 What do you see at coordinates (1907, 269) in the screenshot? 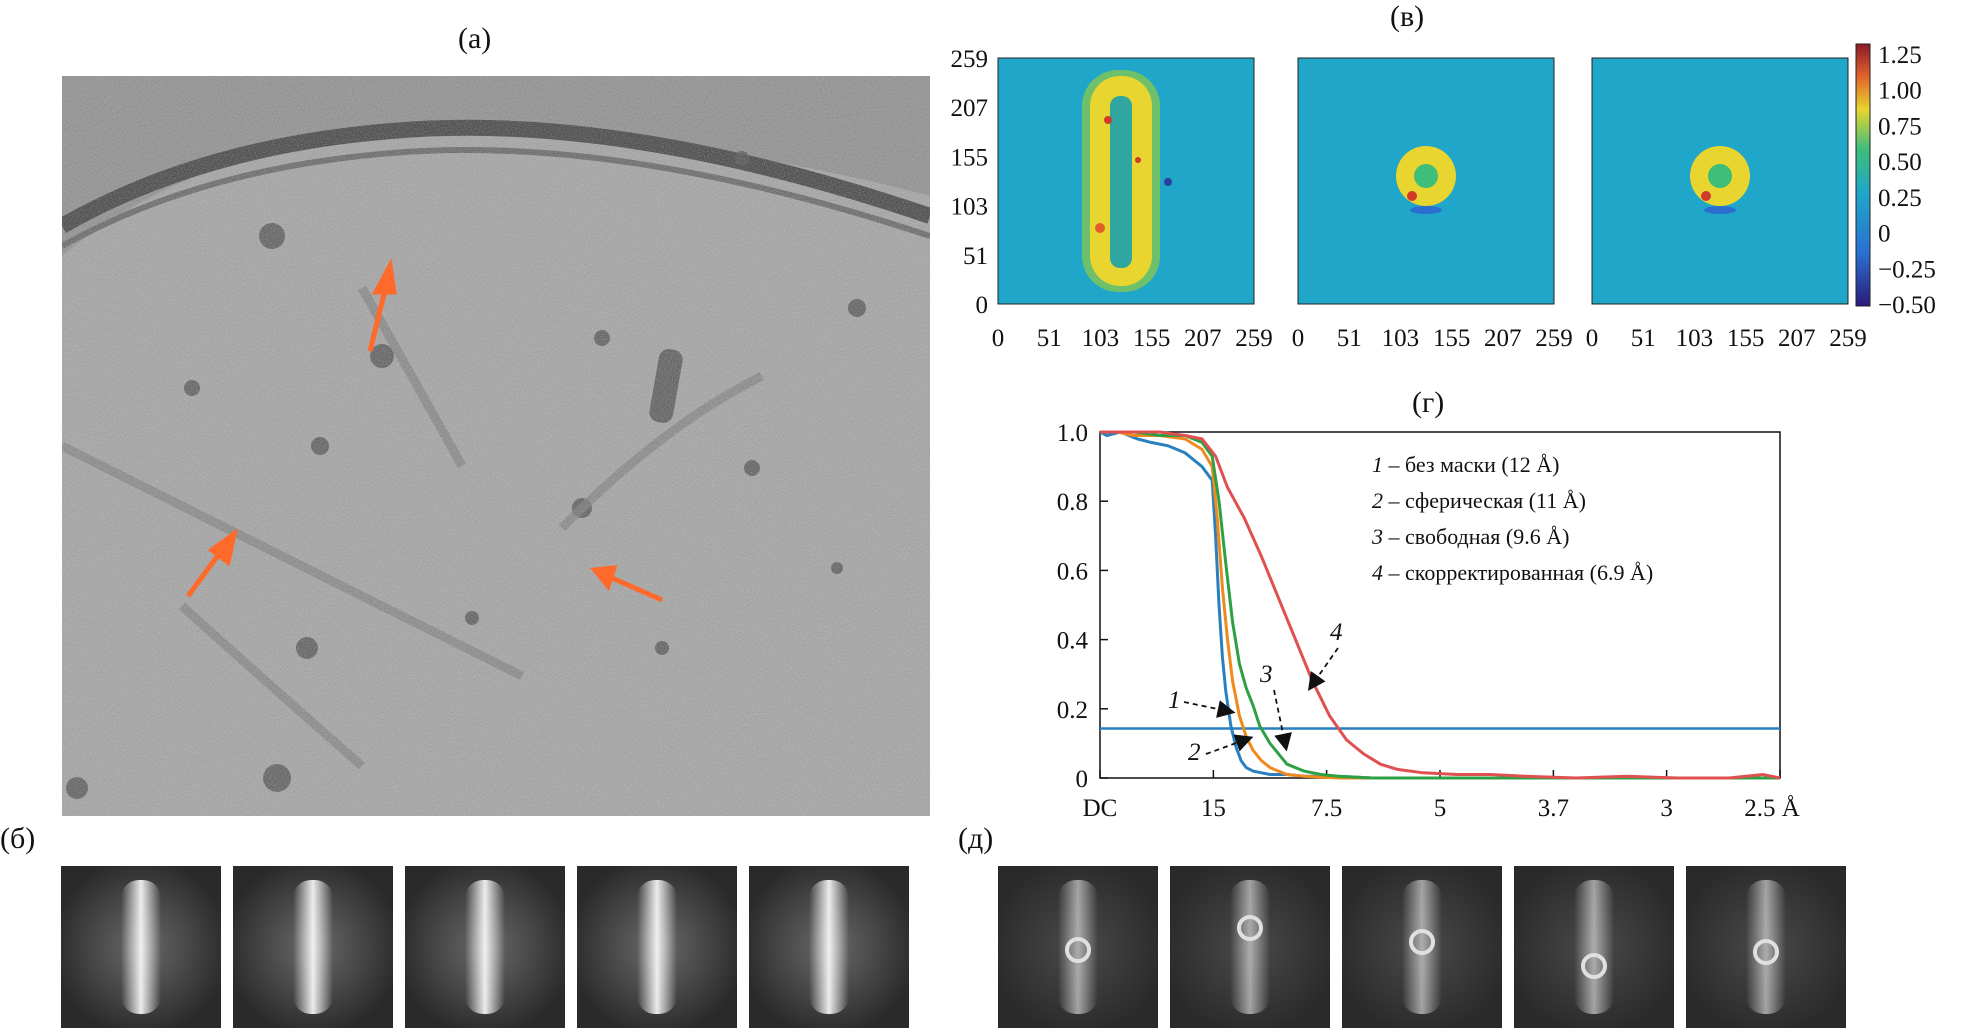
I see `colorbar-tick: −0.25` at bounding box center [1907, 269].